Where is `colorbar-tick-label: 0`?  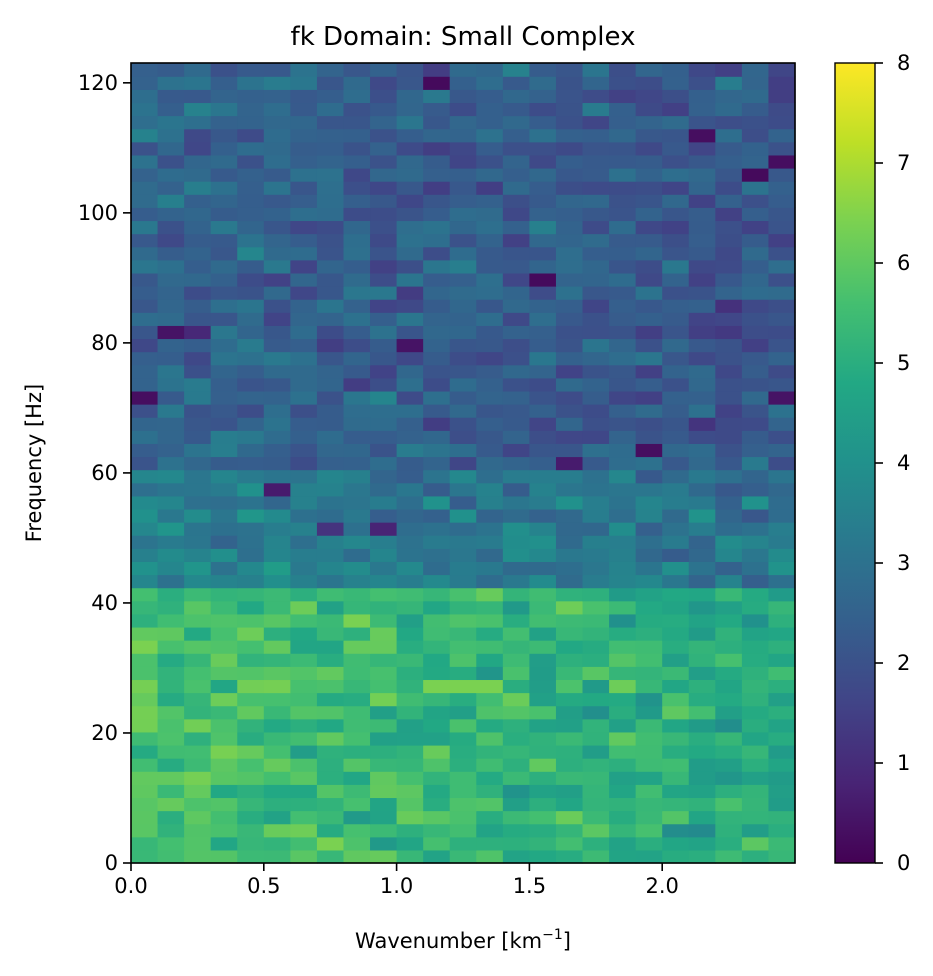 colorbar-tick-label: 0 is located at coordinates (903, 863).